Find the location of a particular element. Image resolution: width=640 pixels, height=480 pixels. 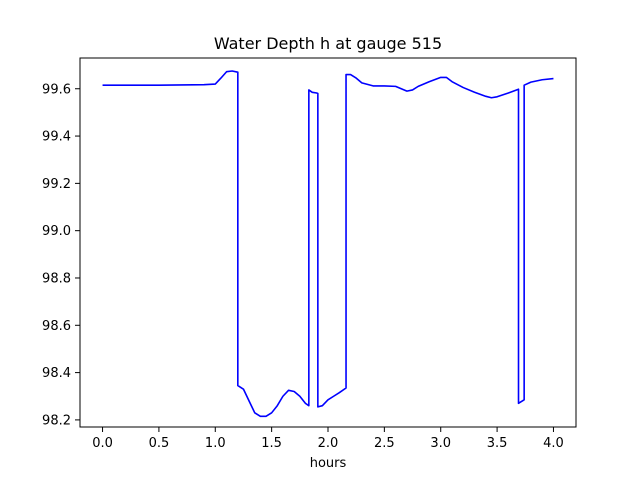

x-tick-label: 4.0 is located at coordinates (553, 443).